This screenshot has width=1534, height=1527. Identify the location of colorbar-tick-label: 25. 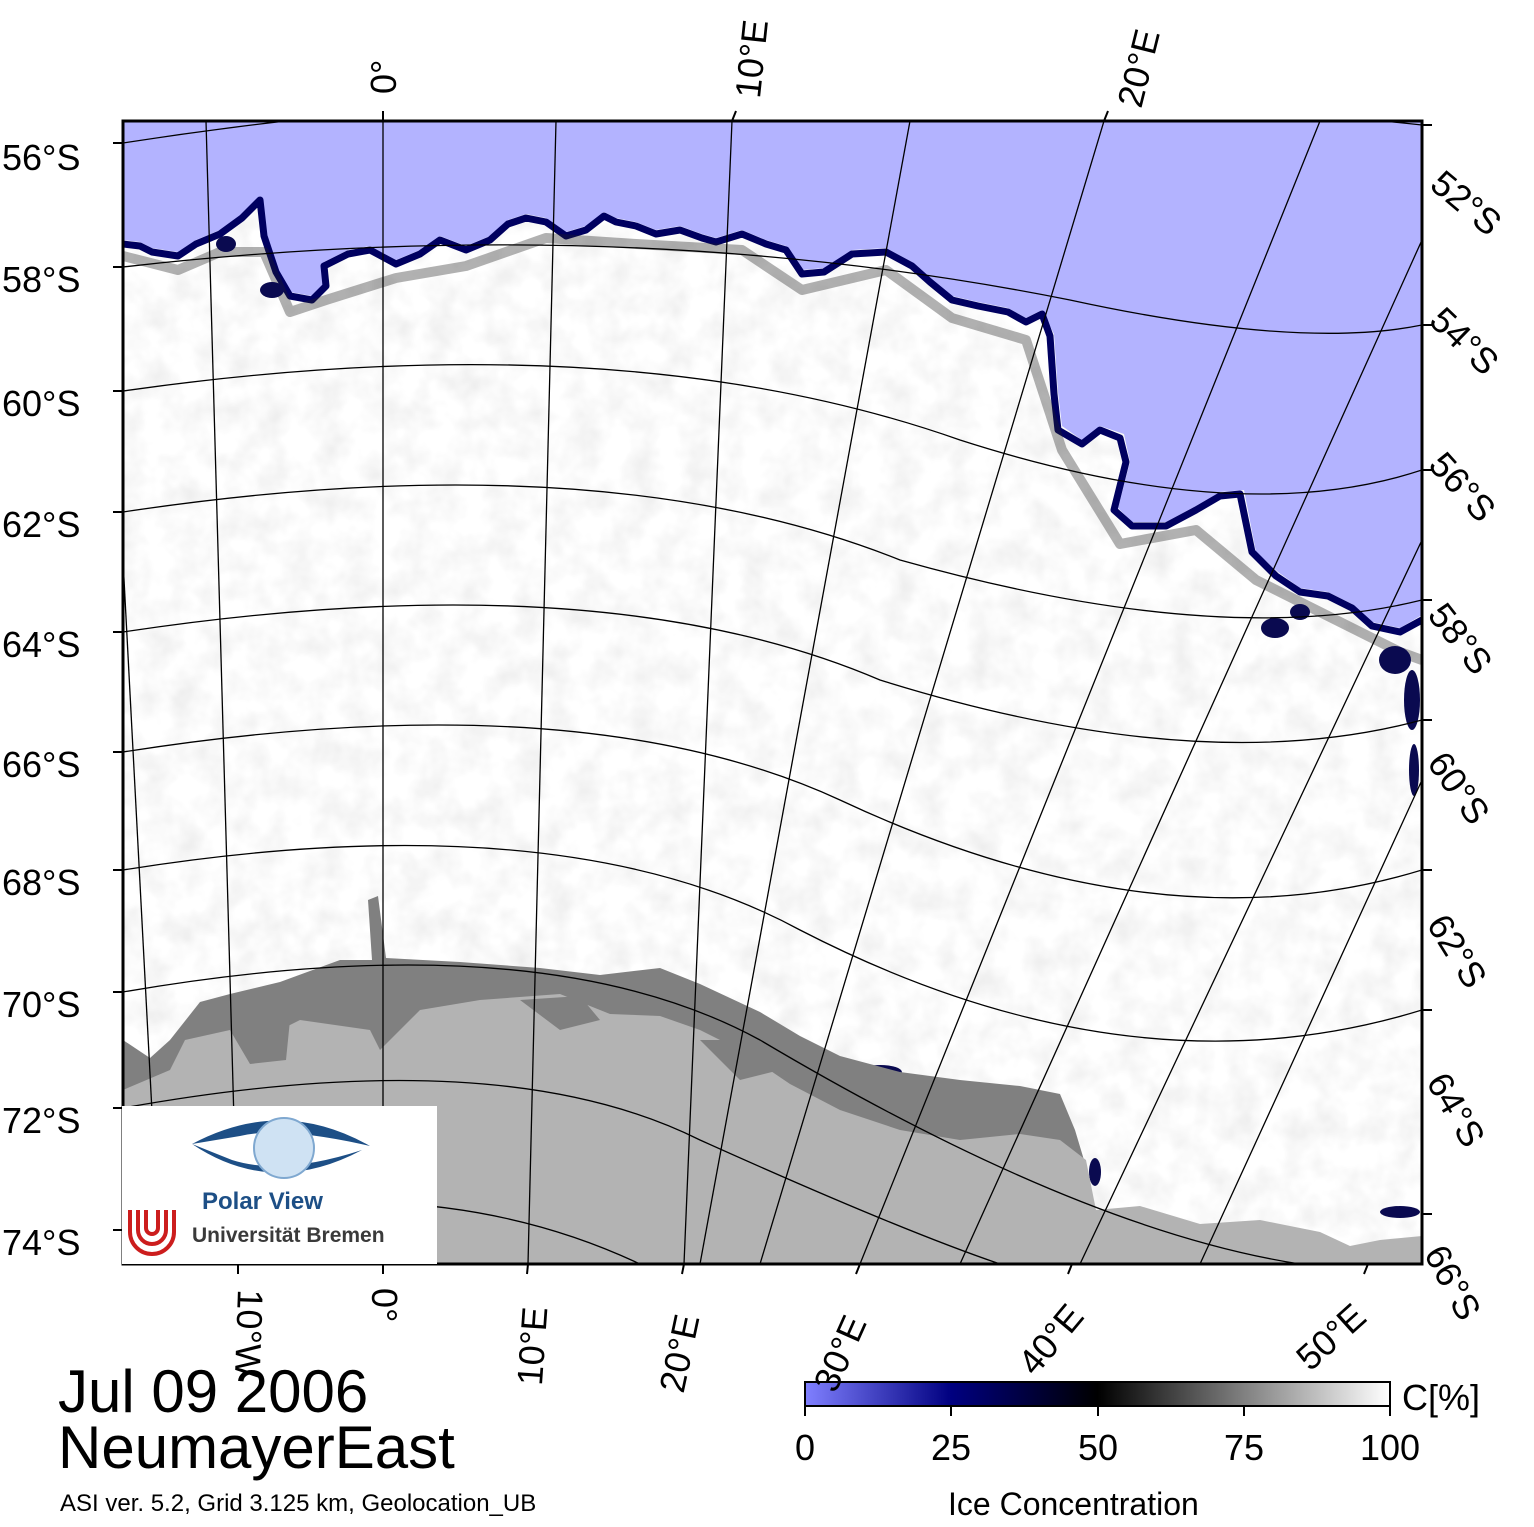
(951, 1447).